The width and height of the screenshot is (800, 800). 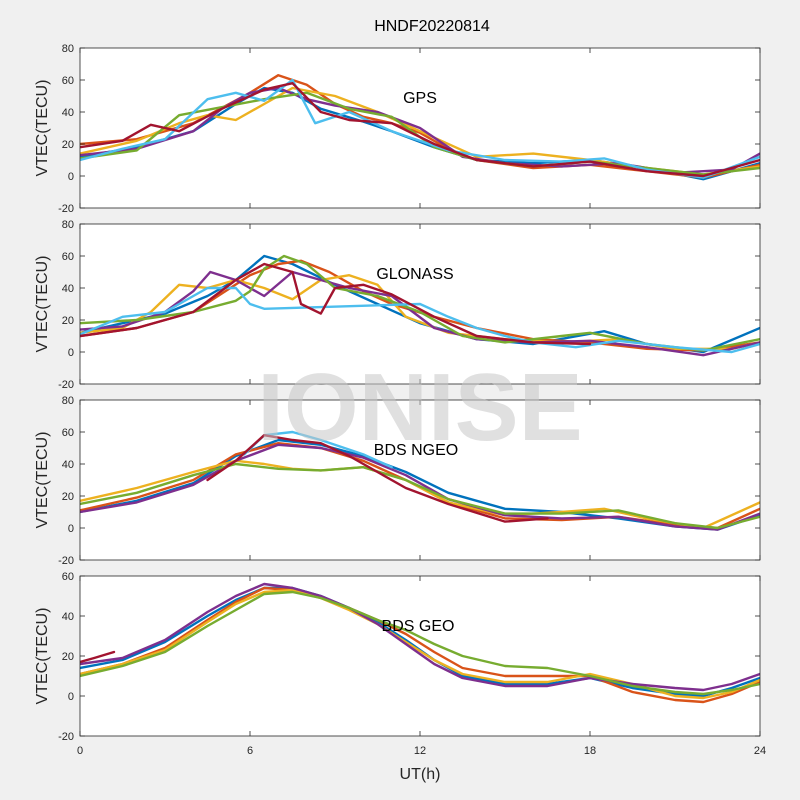 I want to click on panel-annotation: GPS, so click(x=420, y=98).